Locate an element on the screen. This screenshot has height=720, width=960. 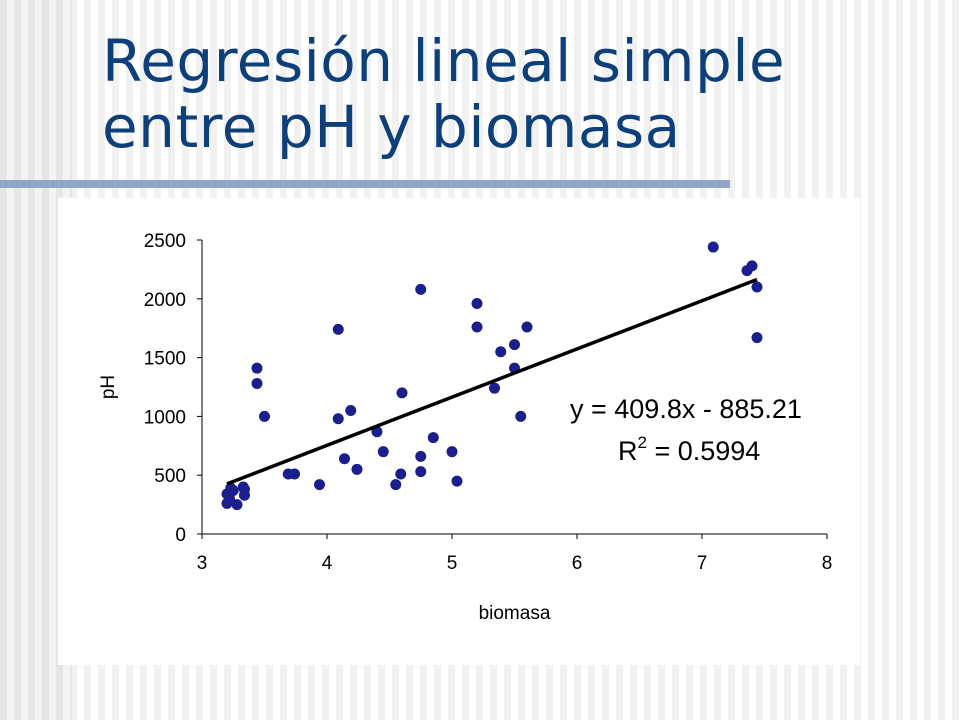
y-tick-label: 1500 is located at coordinates (165, 359).